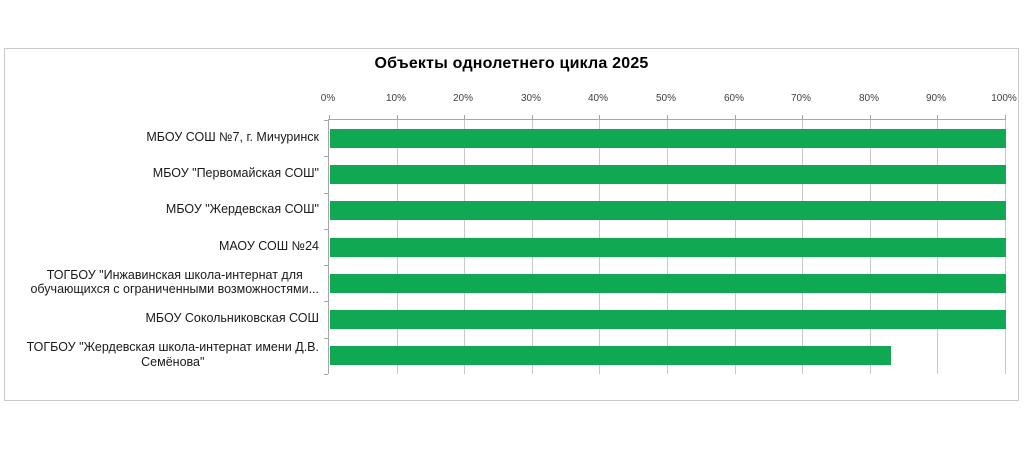 The image size is (1024, 451). I want to click on category-label: МБОУ Сокольниковская СОШ, so click(232, 318).